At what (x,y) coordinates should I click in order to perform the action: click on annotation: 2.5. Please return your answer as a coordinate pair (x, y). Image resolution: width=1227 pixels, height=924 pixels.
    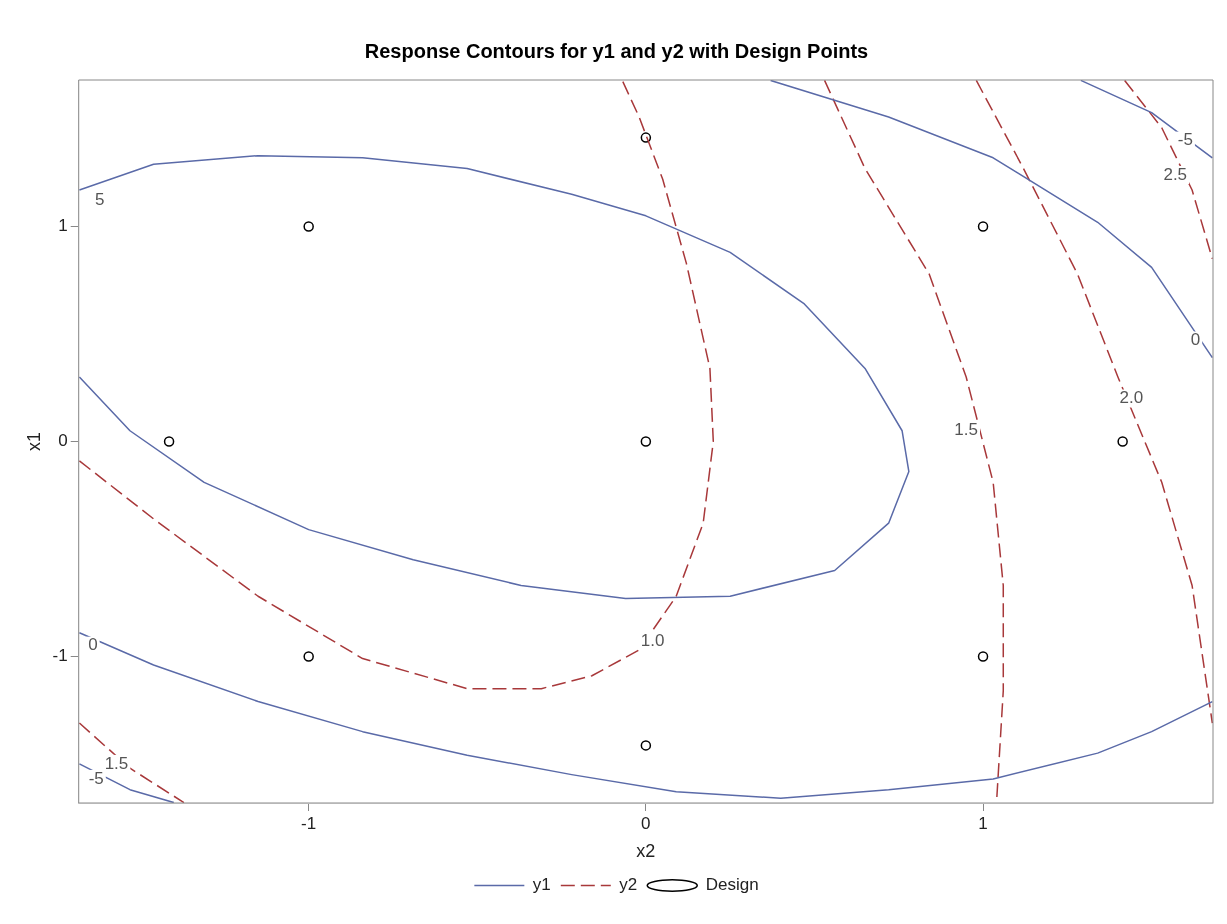
    Looking at the image, I should click on (1175, 174).